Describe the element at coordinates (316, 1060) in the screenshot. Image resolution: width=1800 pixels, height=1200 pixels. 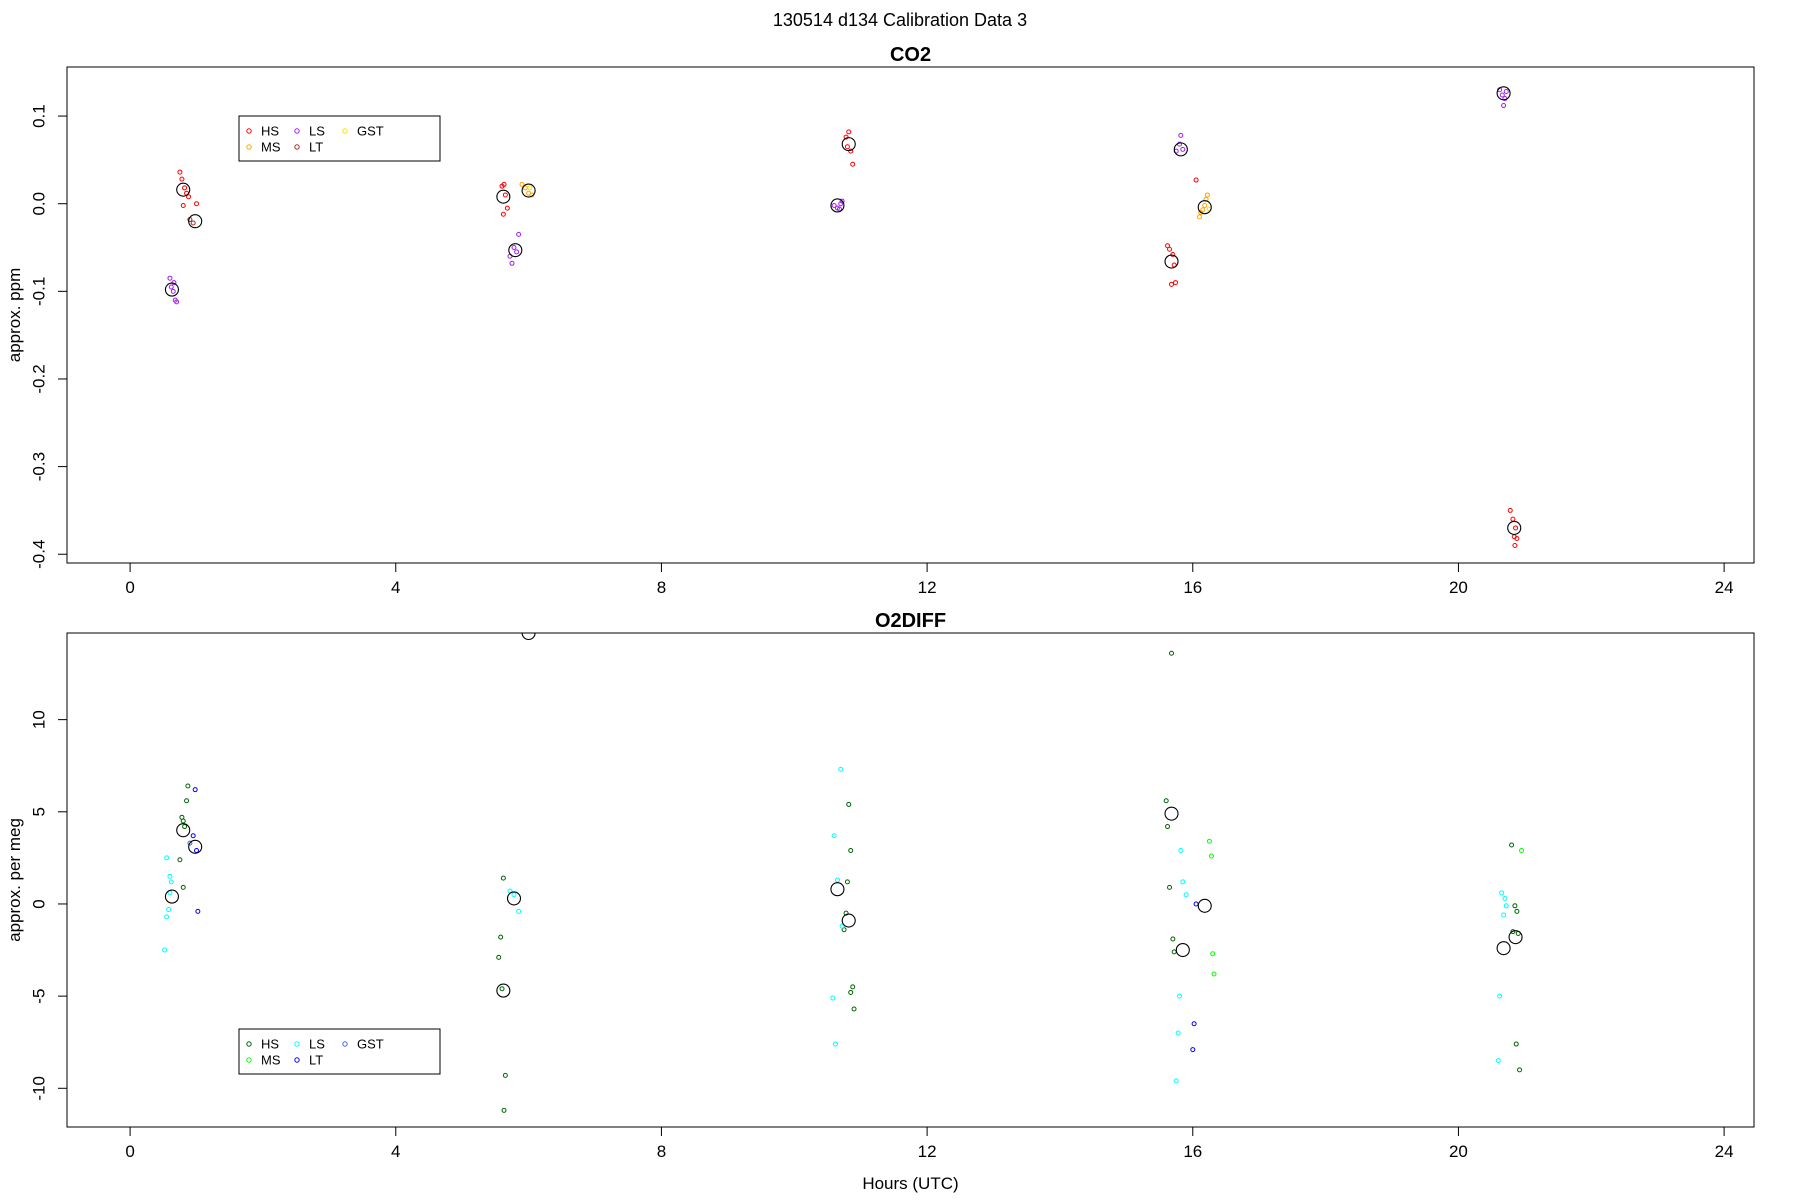
I see `legend-entry-label: LT` at that location.